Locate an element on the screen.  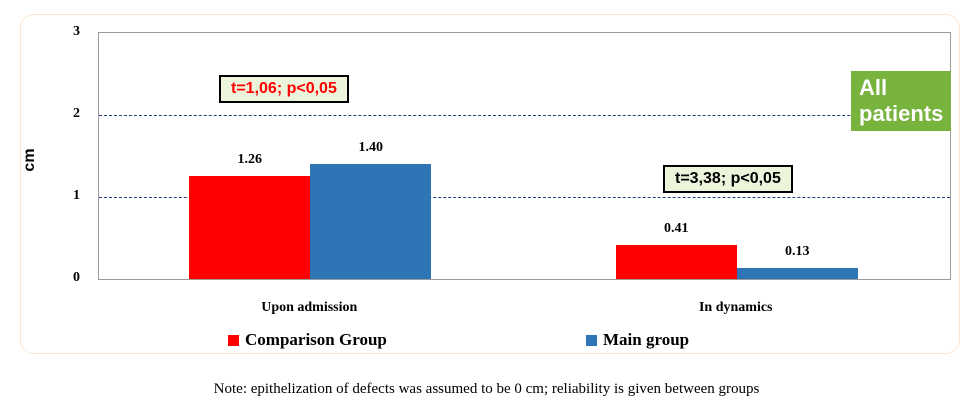
legend-item-comparison-group: Comparison Group is located at coordinates (307, 340).